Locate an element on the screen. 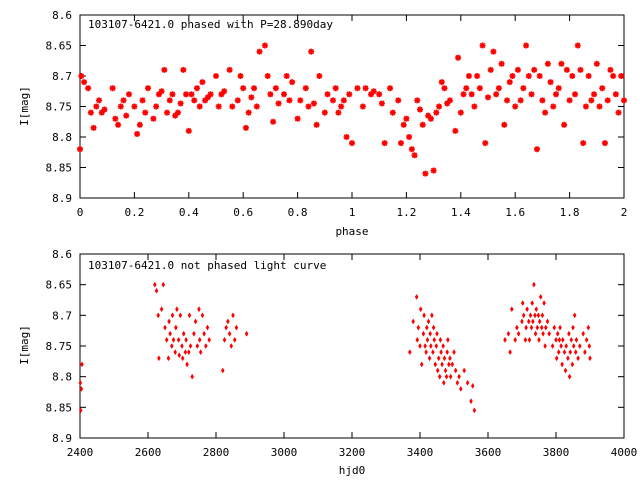 Image resolution: width=640 pixels, height=480 pixels. unphased-x-axis-label: hjd0 is located at coordinates (352, 470).